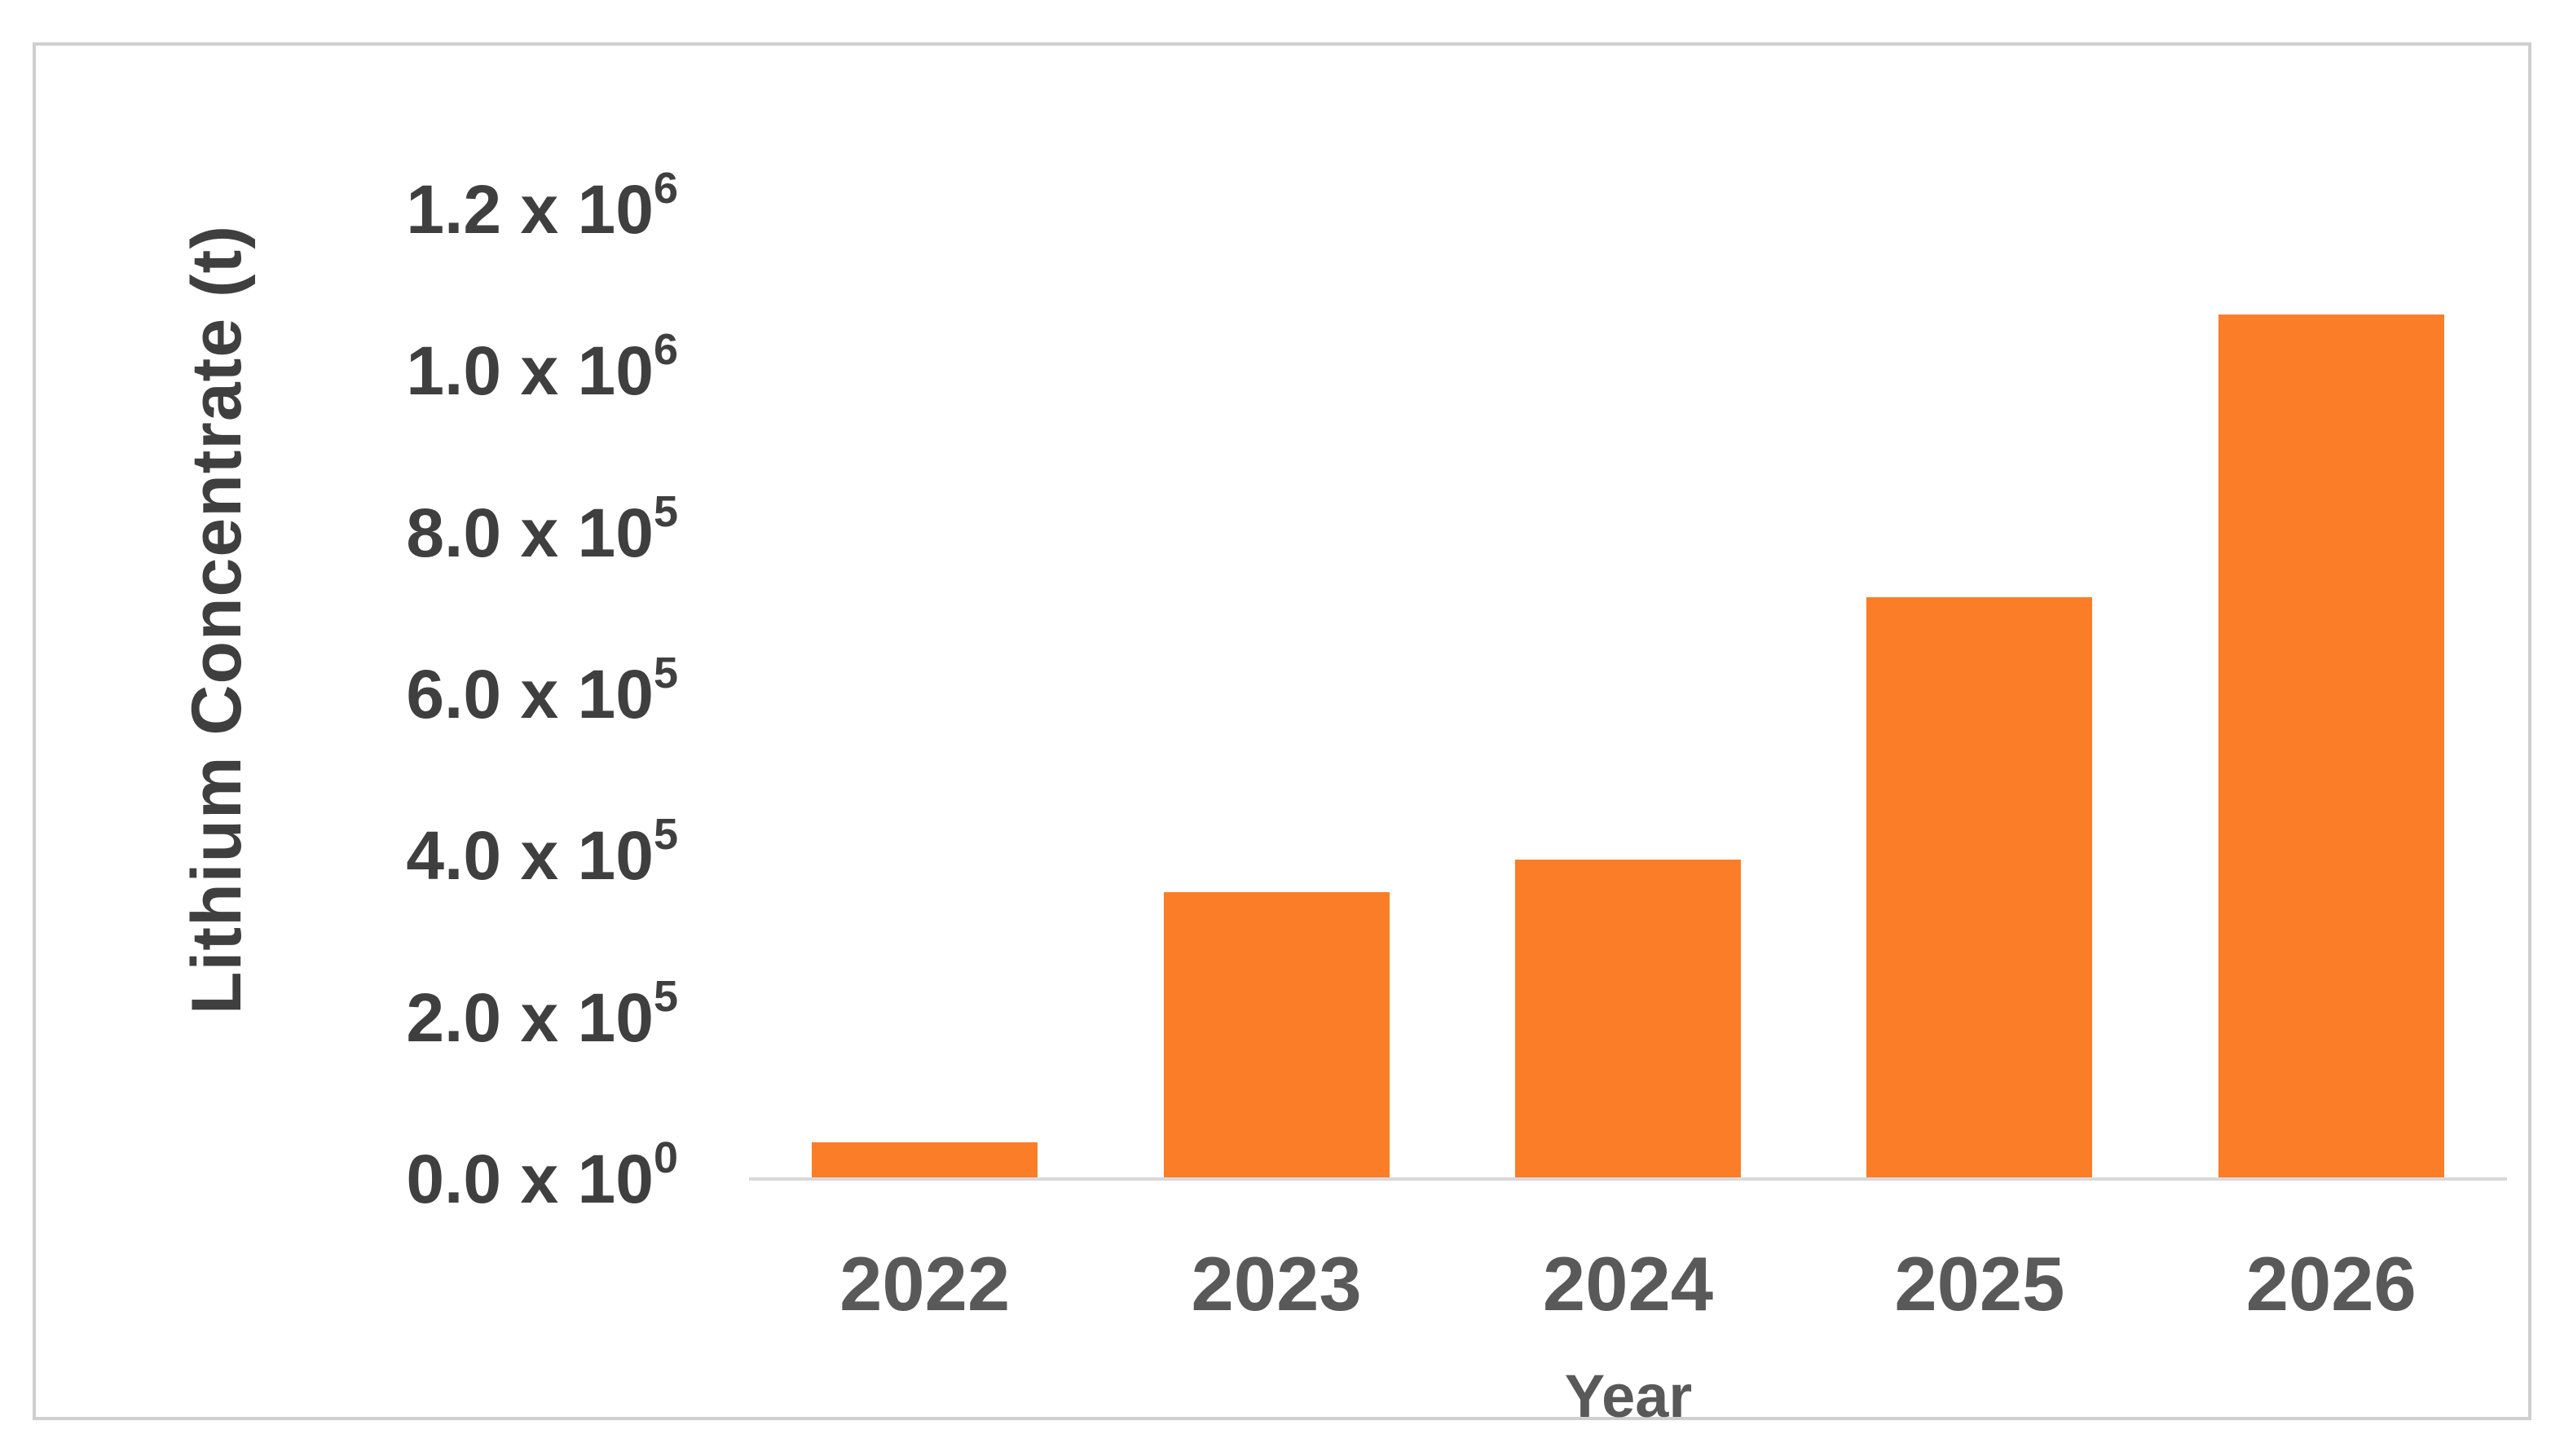  I want to click on bar-2026, so click(2331, 746).